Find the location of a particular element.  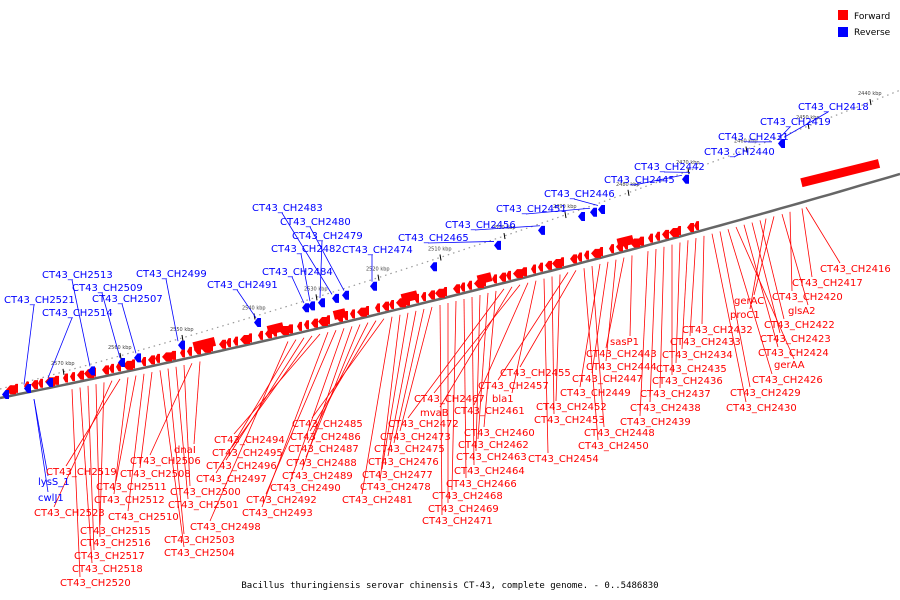

forward-gene-label: CT43_CH2473 is located at coordinates (415, 437).